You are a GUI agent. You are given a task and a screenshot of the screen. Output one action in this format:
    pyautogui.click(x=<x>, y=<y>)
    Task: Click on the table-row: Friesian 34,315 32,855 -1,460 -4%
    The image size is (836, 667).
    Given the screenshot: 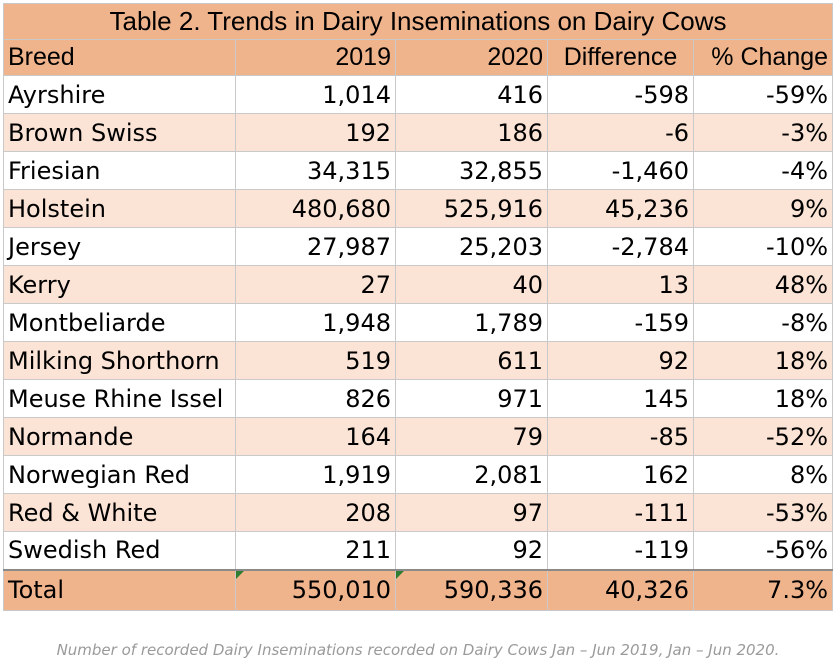 What is the action you would take?
    pyautogui.click(x=418, y=170)
    